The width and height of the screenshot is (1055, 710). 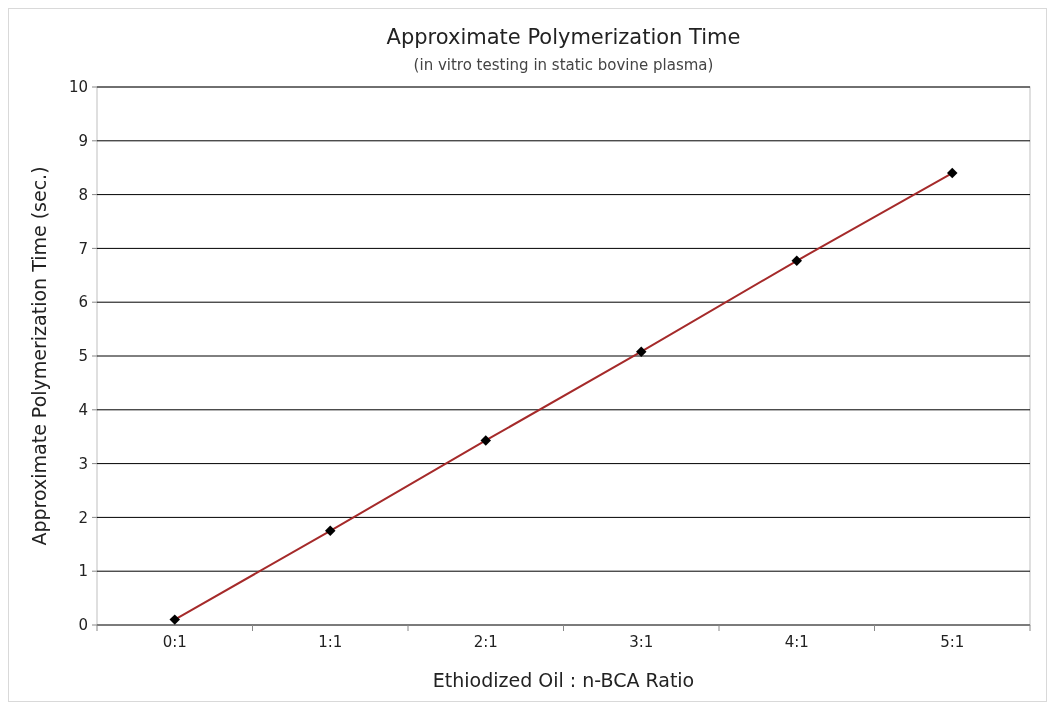 What do you see at coordinates (563, 37) in the screenshot?
I see `chart-title: Approximate Polymerization Time` at bounding box center [563, 37].